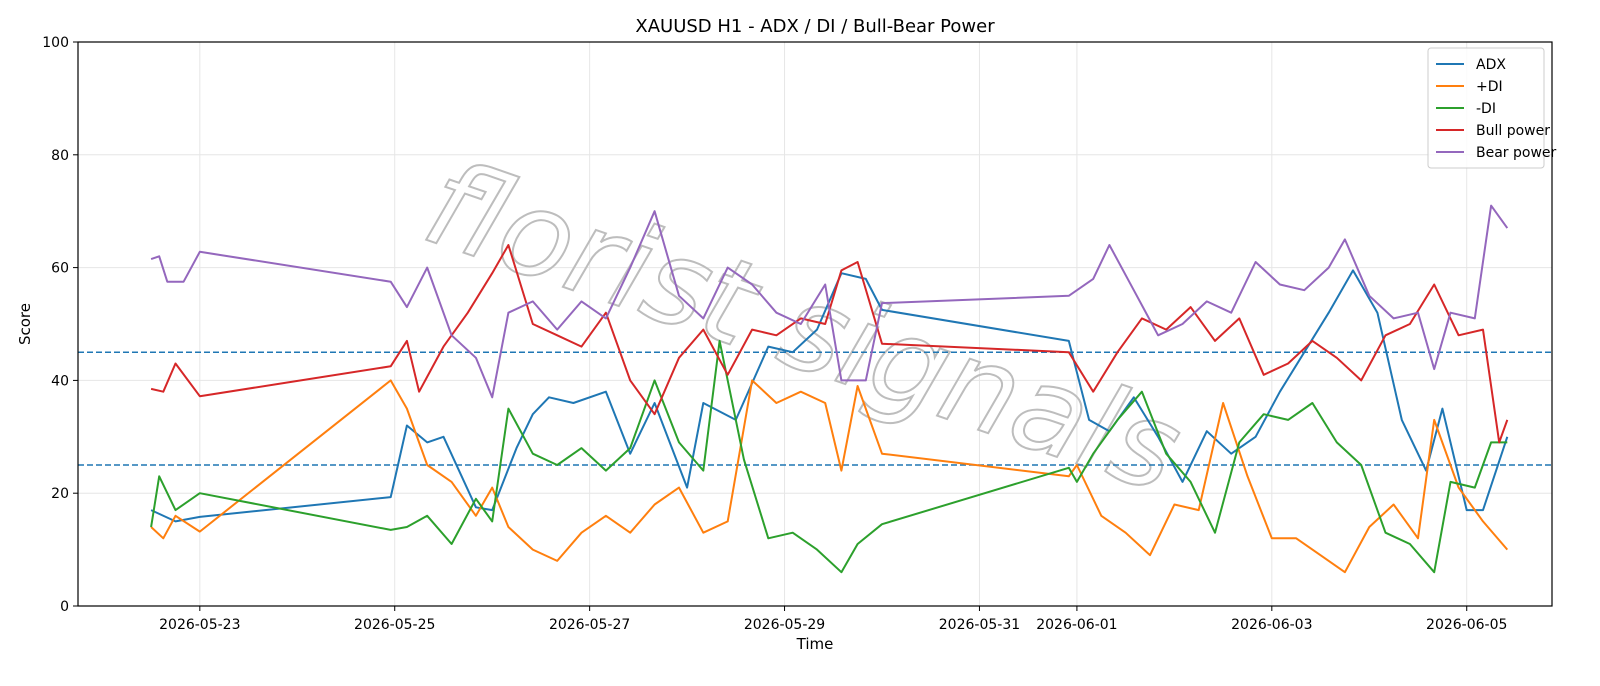  What do you see at coordinates (1076, 625) in the screenshot?
I see `x-tick-label: 2026-06-01` at bounding box center [1076, 625].